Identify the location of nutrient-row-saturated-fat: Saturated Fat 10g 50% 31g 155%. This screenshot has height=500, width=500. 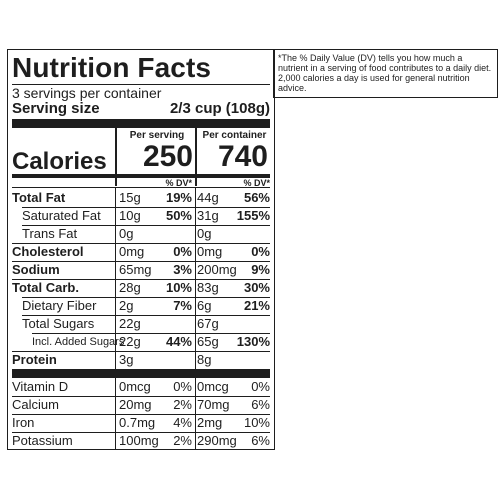
(141, 216).